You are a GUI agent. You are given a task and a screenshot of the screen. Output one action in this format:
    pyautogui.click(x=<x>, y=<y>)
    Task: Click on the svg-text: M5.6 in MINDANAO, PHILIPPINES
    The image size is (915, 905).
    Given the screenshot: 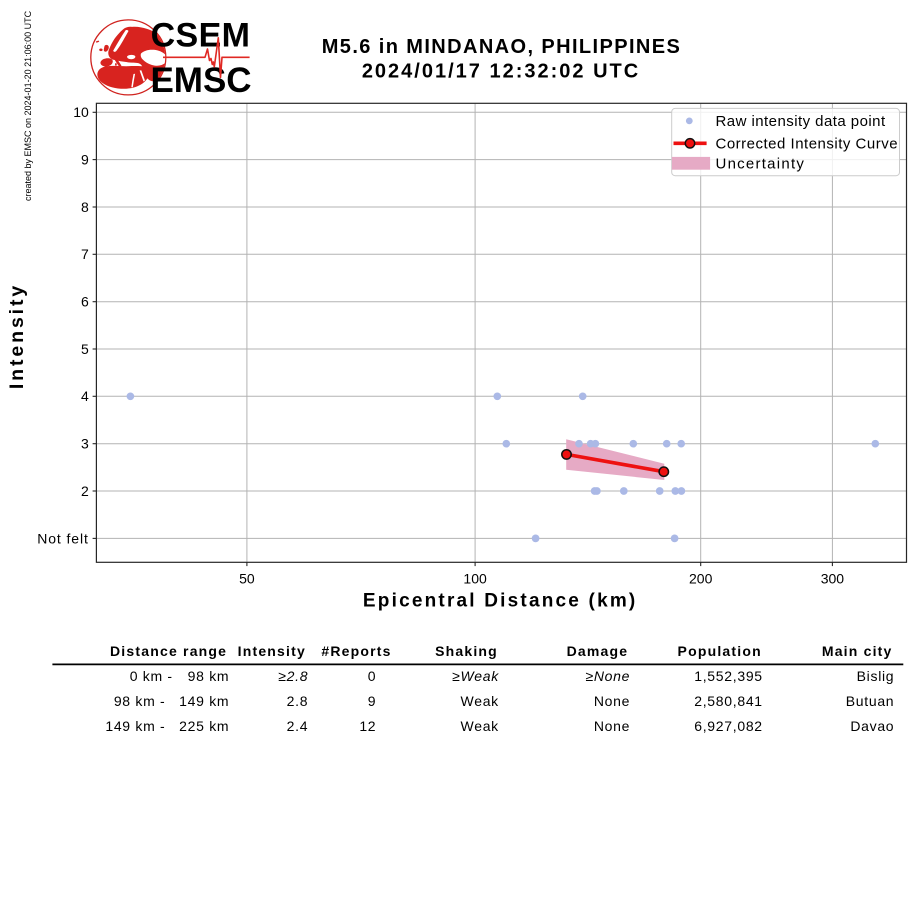 What is the action you would take?
    pyautogui.click(x=502, y=47)
    